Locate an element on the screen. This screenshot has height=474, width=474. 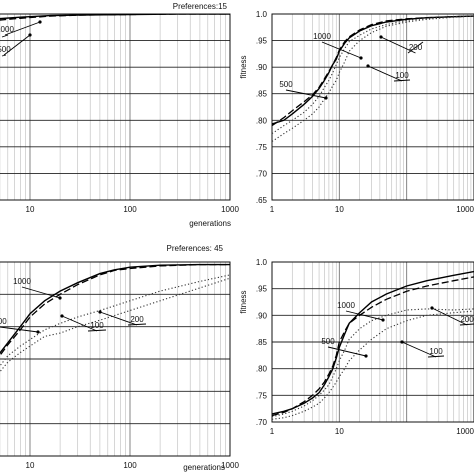
chart-title: Preferences:15 is located at coordinates (200, 6).